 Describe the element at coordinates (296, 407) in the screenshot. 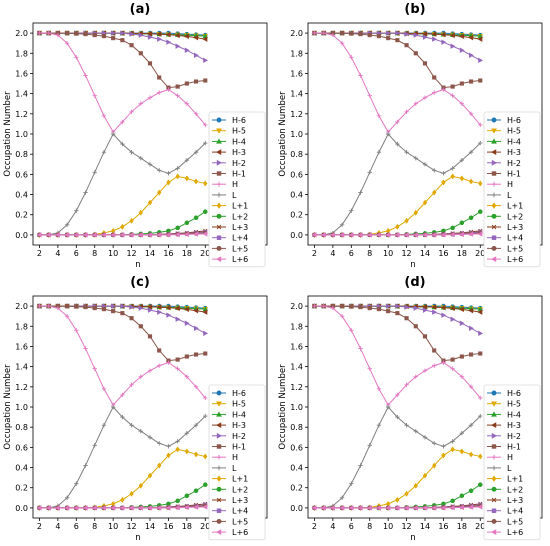

I see `y-tick-label: 1.0` at that location.